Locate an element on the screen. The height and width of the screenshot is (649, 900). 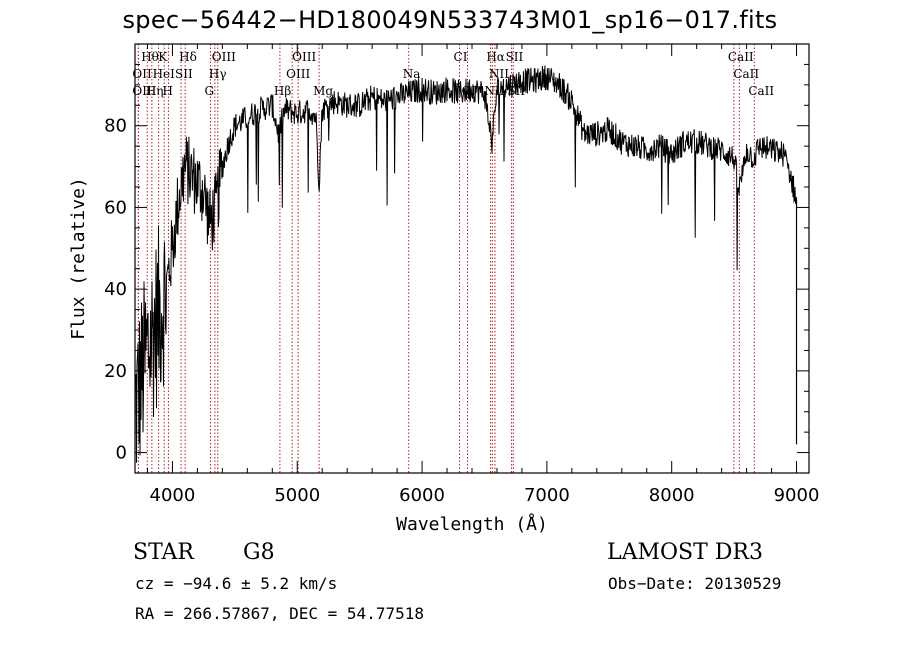
line-label: OII is located at coordinates (142, 74).